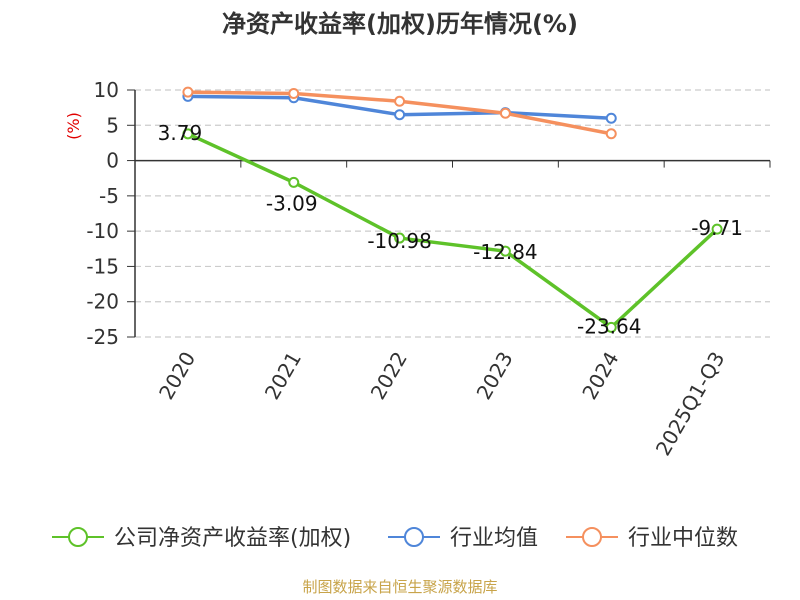 This screenshot has height=600, width=800. What do you see at coordinates (495, 376) in the screenshot?
I see `x-tick-label: 2023` at bounding box center [495, 376].